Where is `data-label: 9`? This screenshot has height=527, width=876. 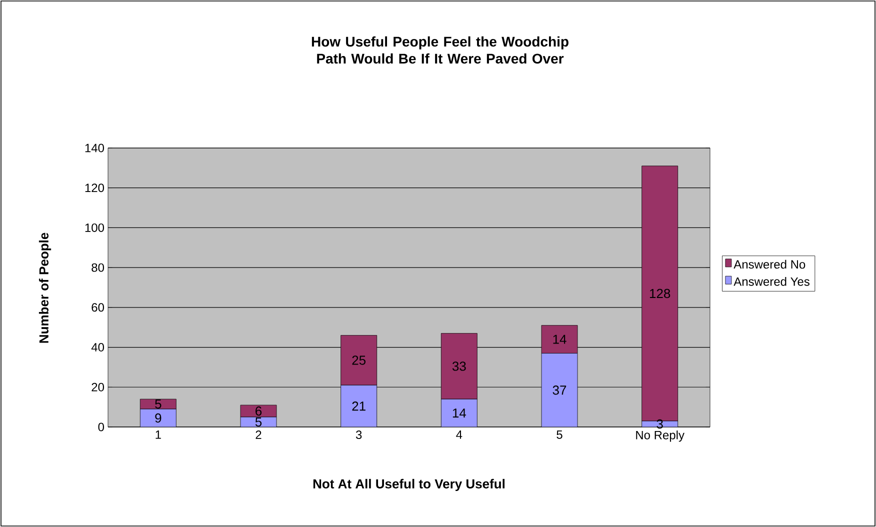
data-label: 9 is located at coordinates (158, 418).